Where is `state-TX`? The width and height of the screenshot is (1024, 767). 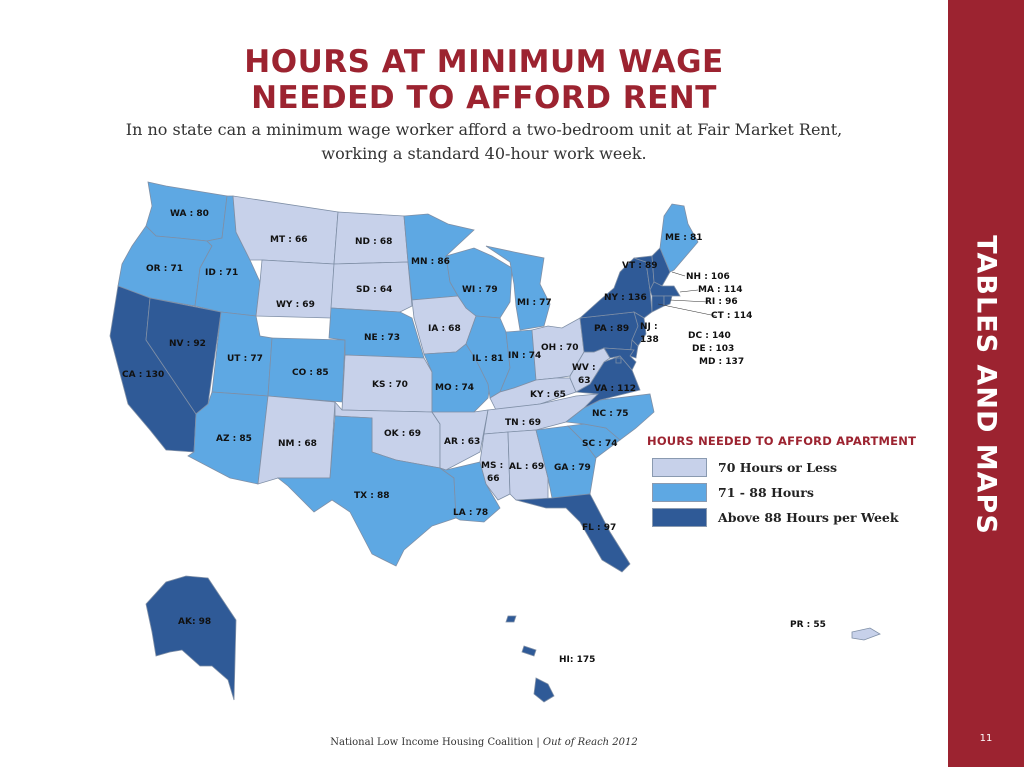 state-TX is located at coordinates (366, 491).